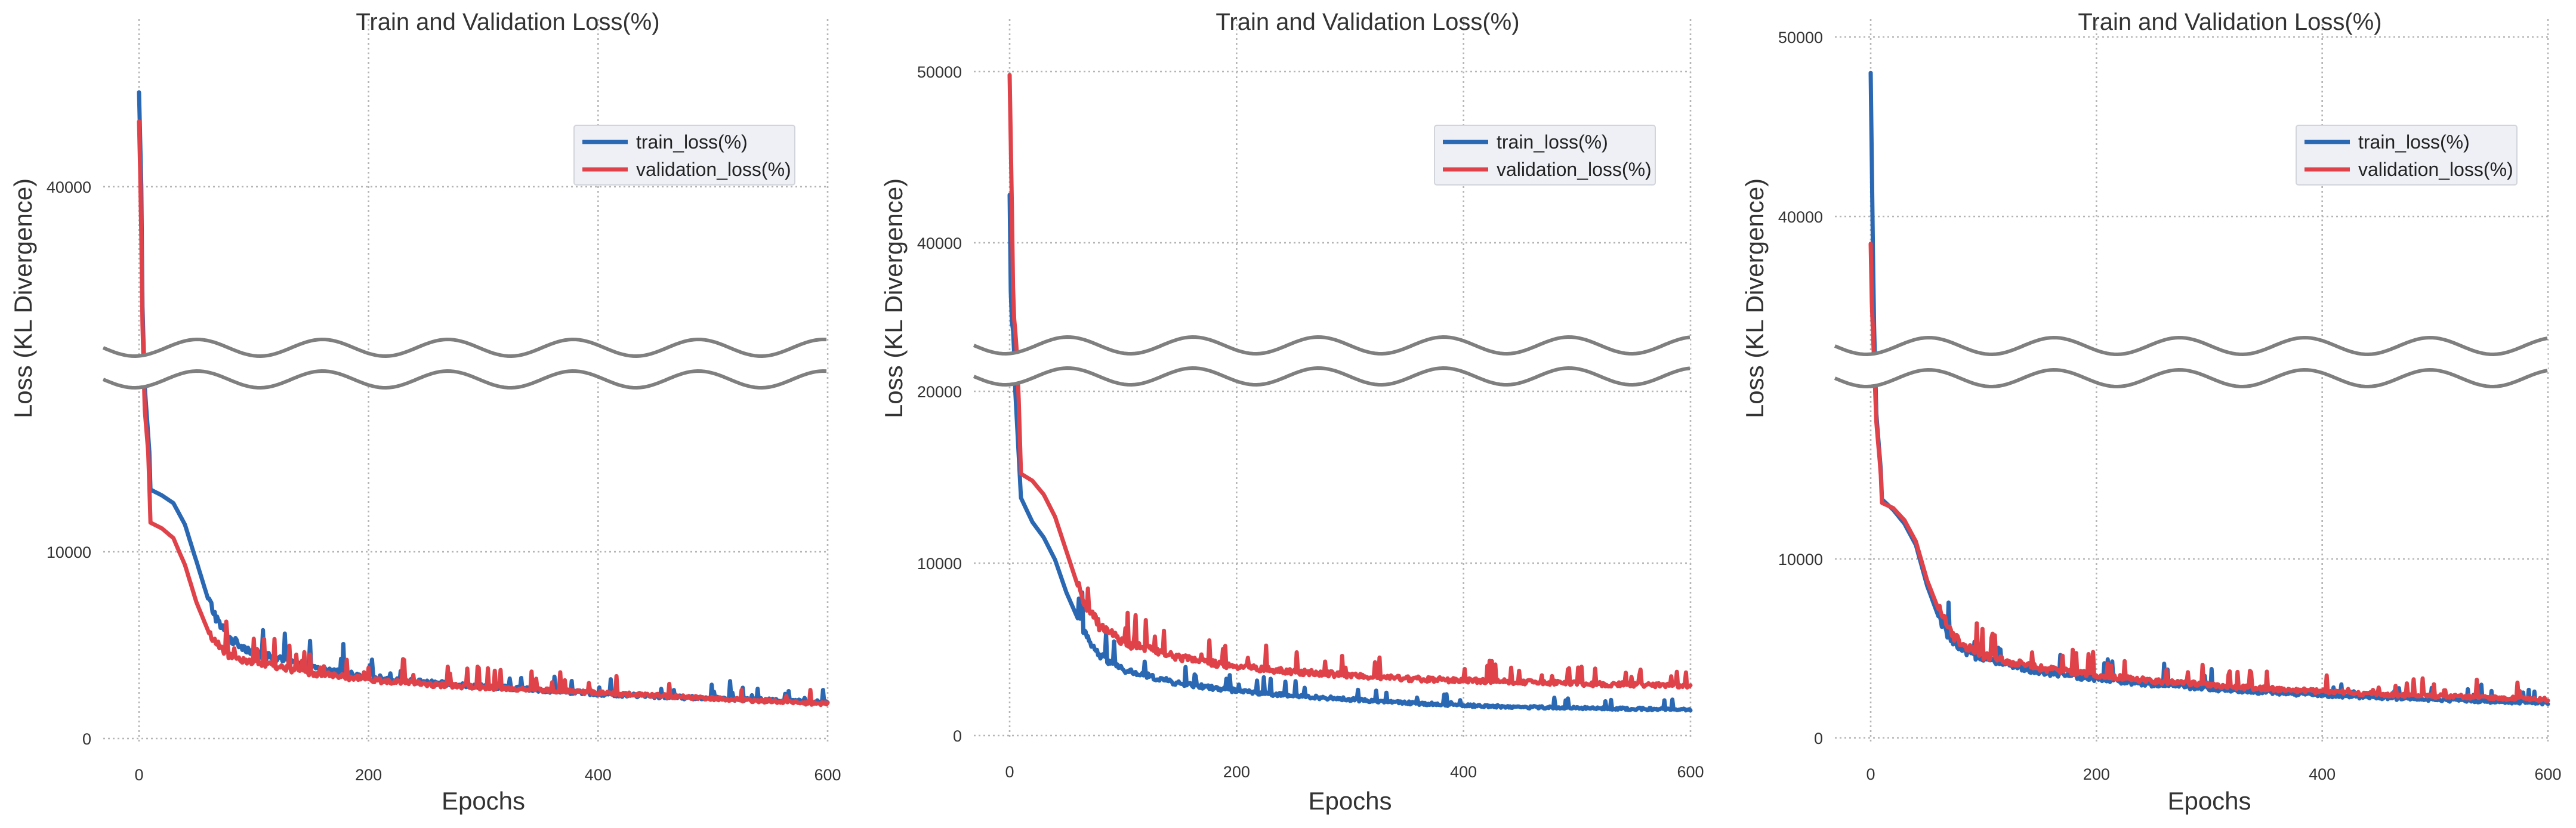 Image resolution: width=2576 pixels, height=828 pixels. I want to click on y-tick-label: 20000, so click(940, 392).